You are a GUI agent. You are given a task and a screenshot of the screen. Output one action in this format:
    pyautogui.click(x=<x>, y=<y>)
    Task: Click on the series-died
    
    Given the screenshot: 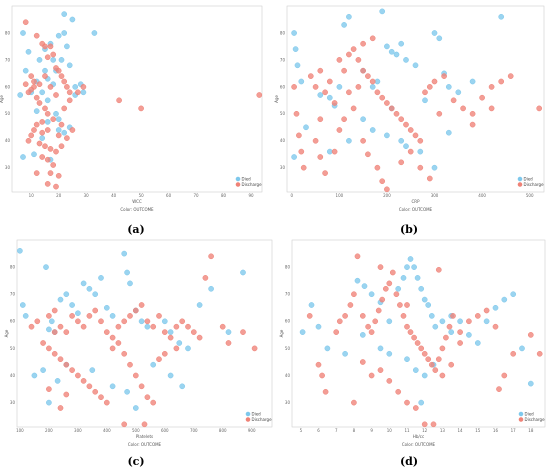 What is the action you would take?
    pyautogui.click(x=131, y=329)
    